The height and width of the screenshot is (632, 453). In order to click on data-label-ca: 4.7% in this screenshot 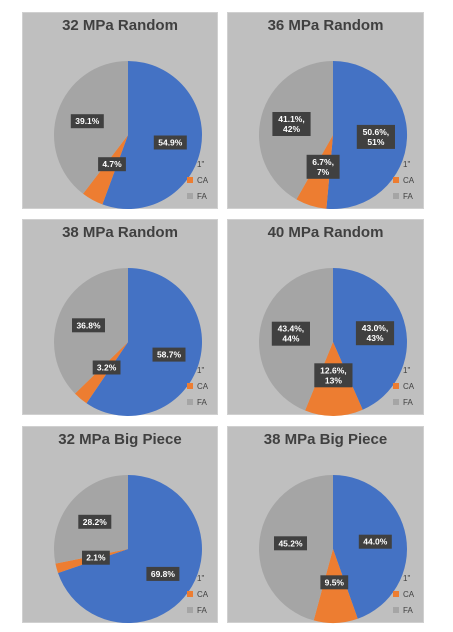, I will do `click(112, 164)`.